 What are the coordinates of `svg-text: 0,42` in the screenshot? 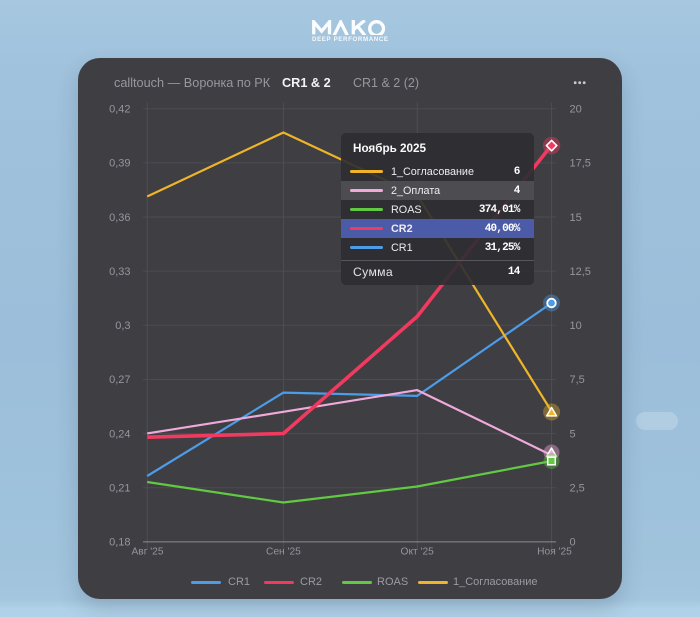 It's located at (119, 110).